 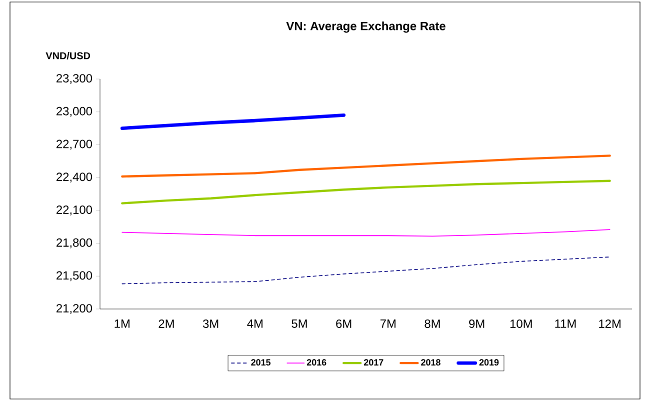 What do you see at coordinates (489, 362) in the screenshot?
I see `legend-label: 2019` at bounding box center [489, 362].